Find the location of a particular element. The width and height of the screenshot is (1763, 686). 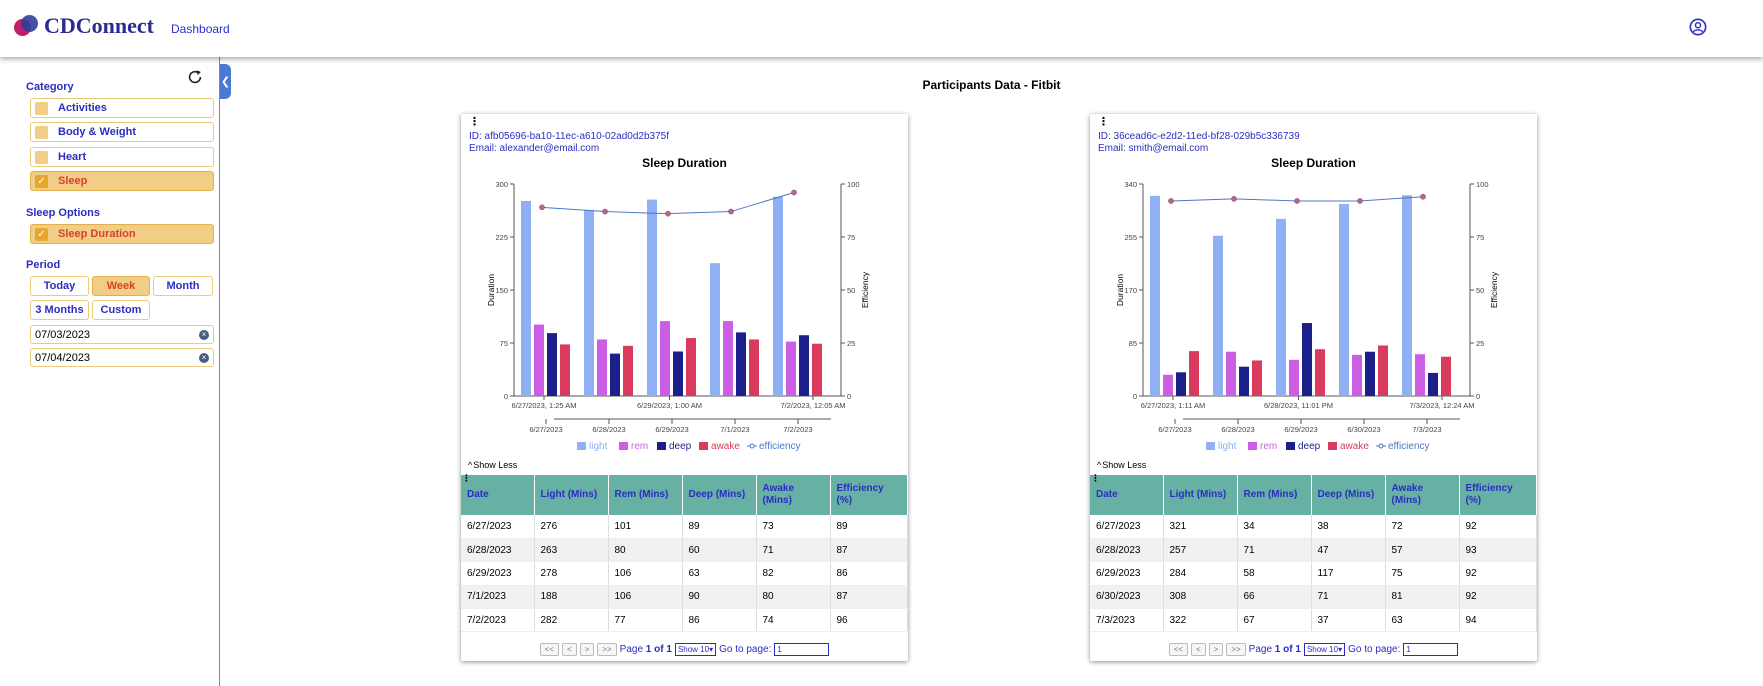

legend-label: rem is located at coordinates (639, 446).